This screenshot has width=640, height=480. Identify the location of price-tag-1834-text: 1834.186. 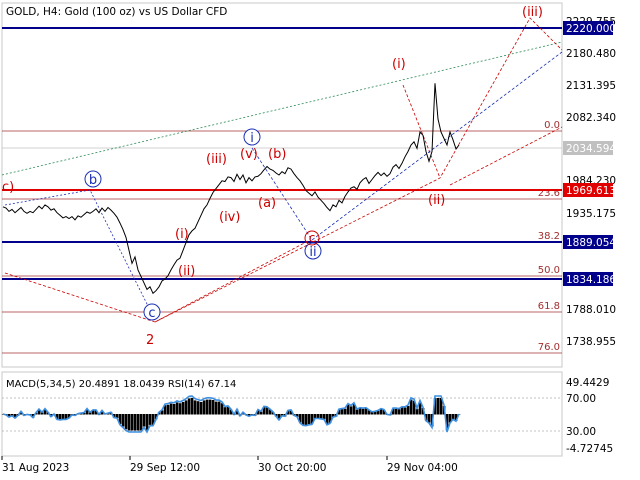
(591, 280).